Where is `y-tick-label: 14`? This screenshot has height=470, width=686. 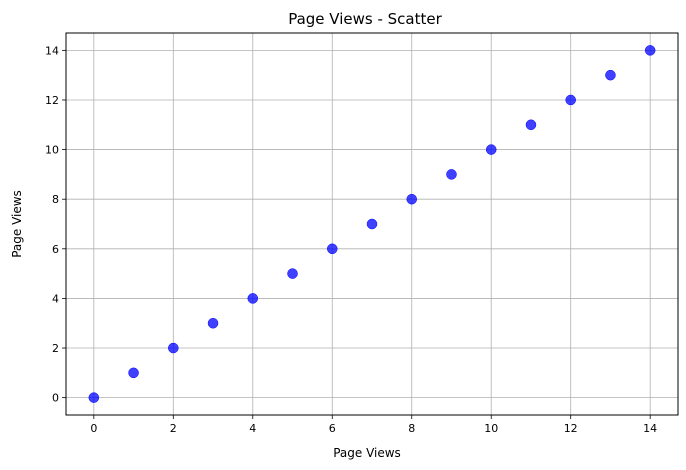
y-tick-label: 14 is located at coordinates (52, 50).